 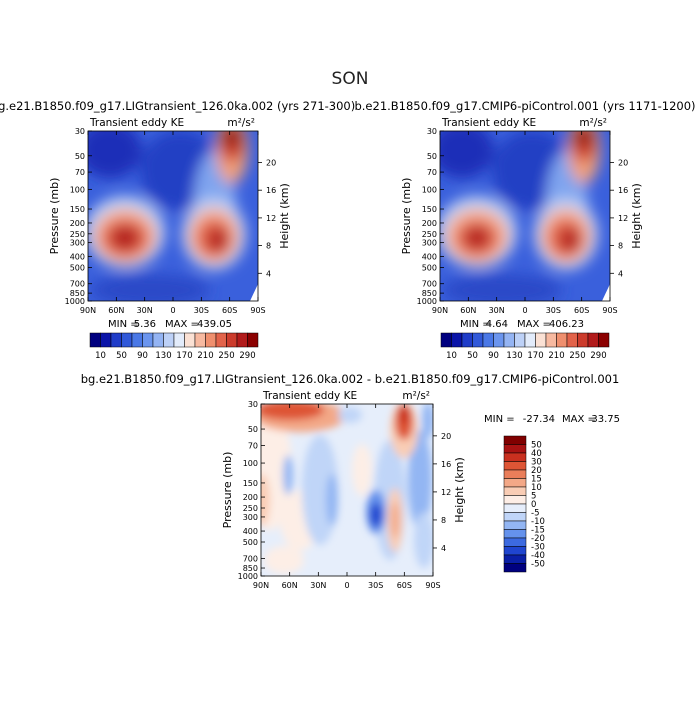 What do you see at coordinates (80, 172) in the screenshot?
I see `y-tick-label: 70` at bounding box center [80, 172].